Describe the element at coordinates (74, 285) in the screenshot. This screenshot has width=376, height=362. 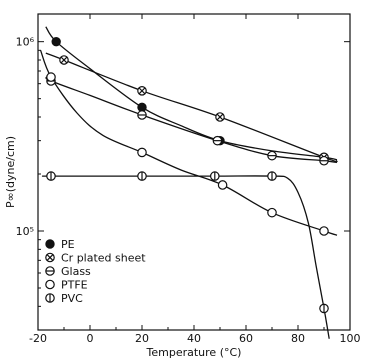
I see `legend-label-3: PTFE` at that location.